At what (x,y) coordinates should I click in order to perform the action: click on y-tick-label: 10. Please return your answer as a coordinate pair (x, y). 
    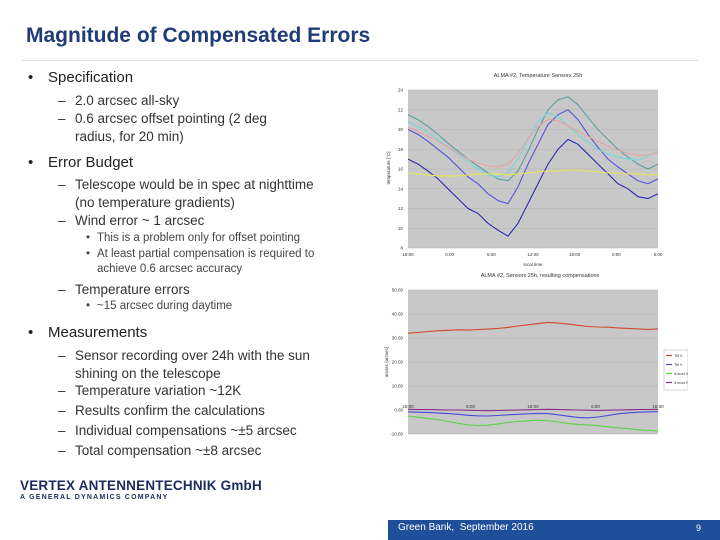
    Looking at the image, I should click on (401, 228).